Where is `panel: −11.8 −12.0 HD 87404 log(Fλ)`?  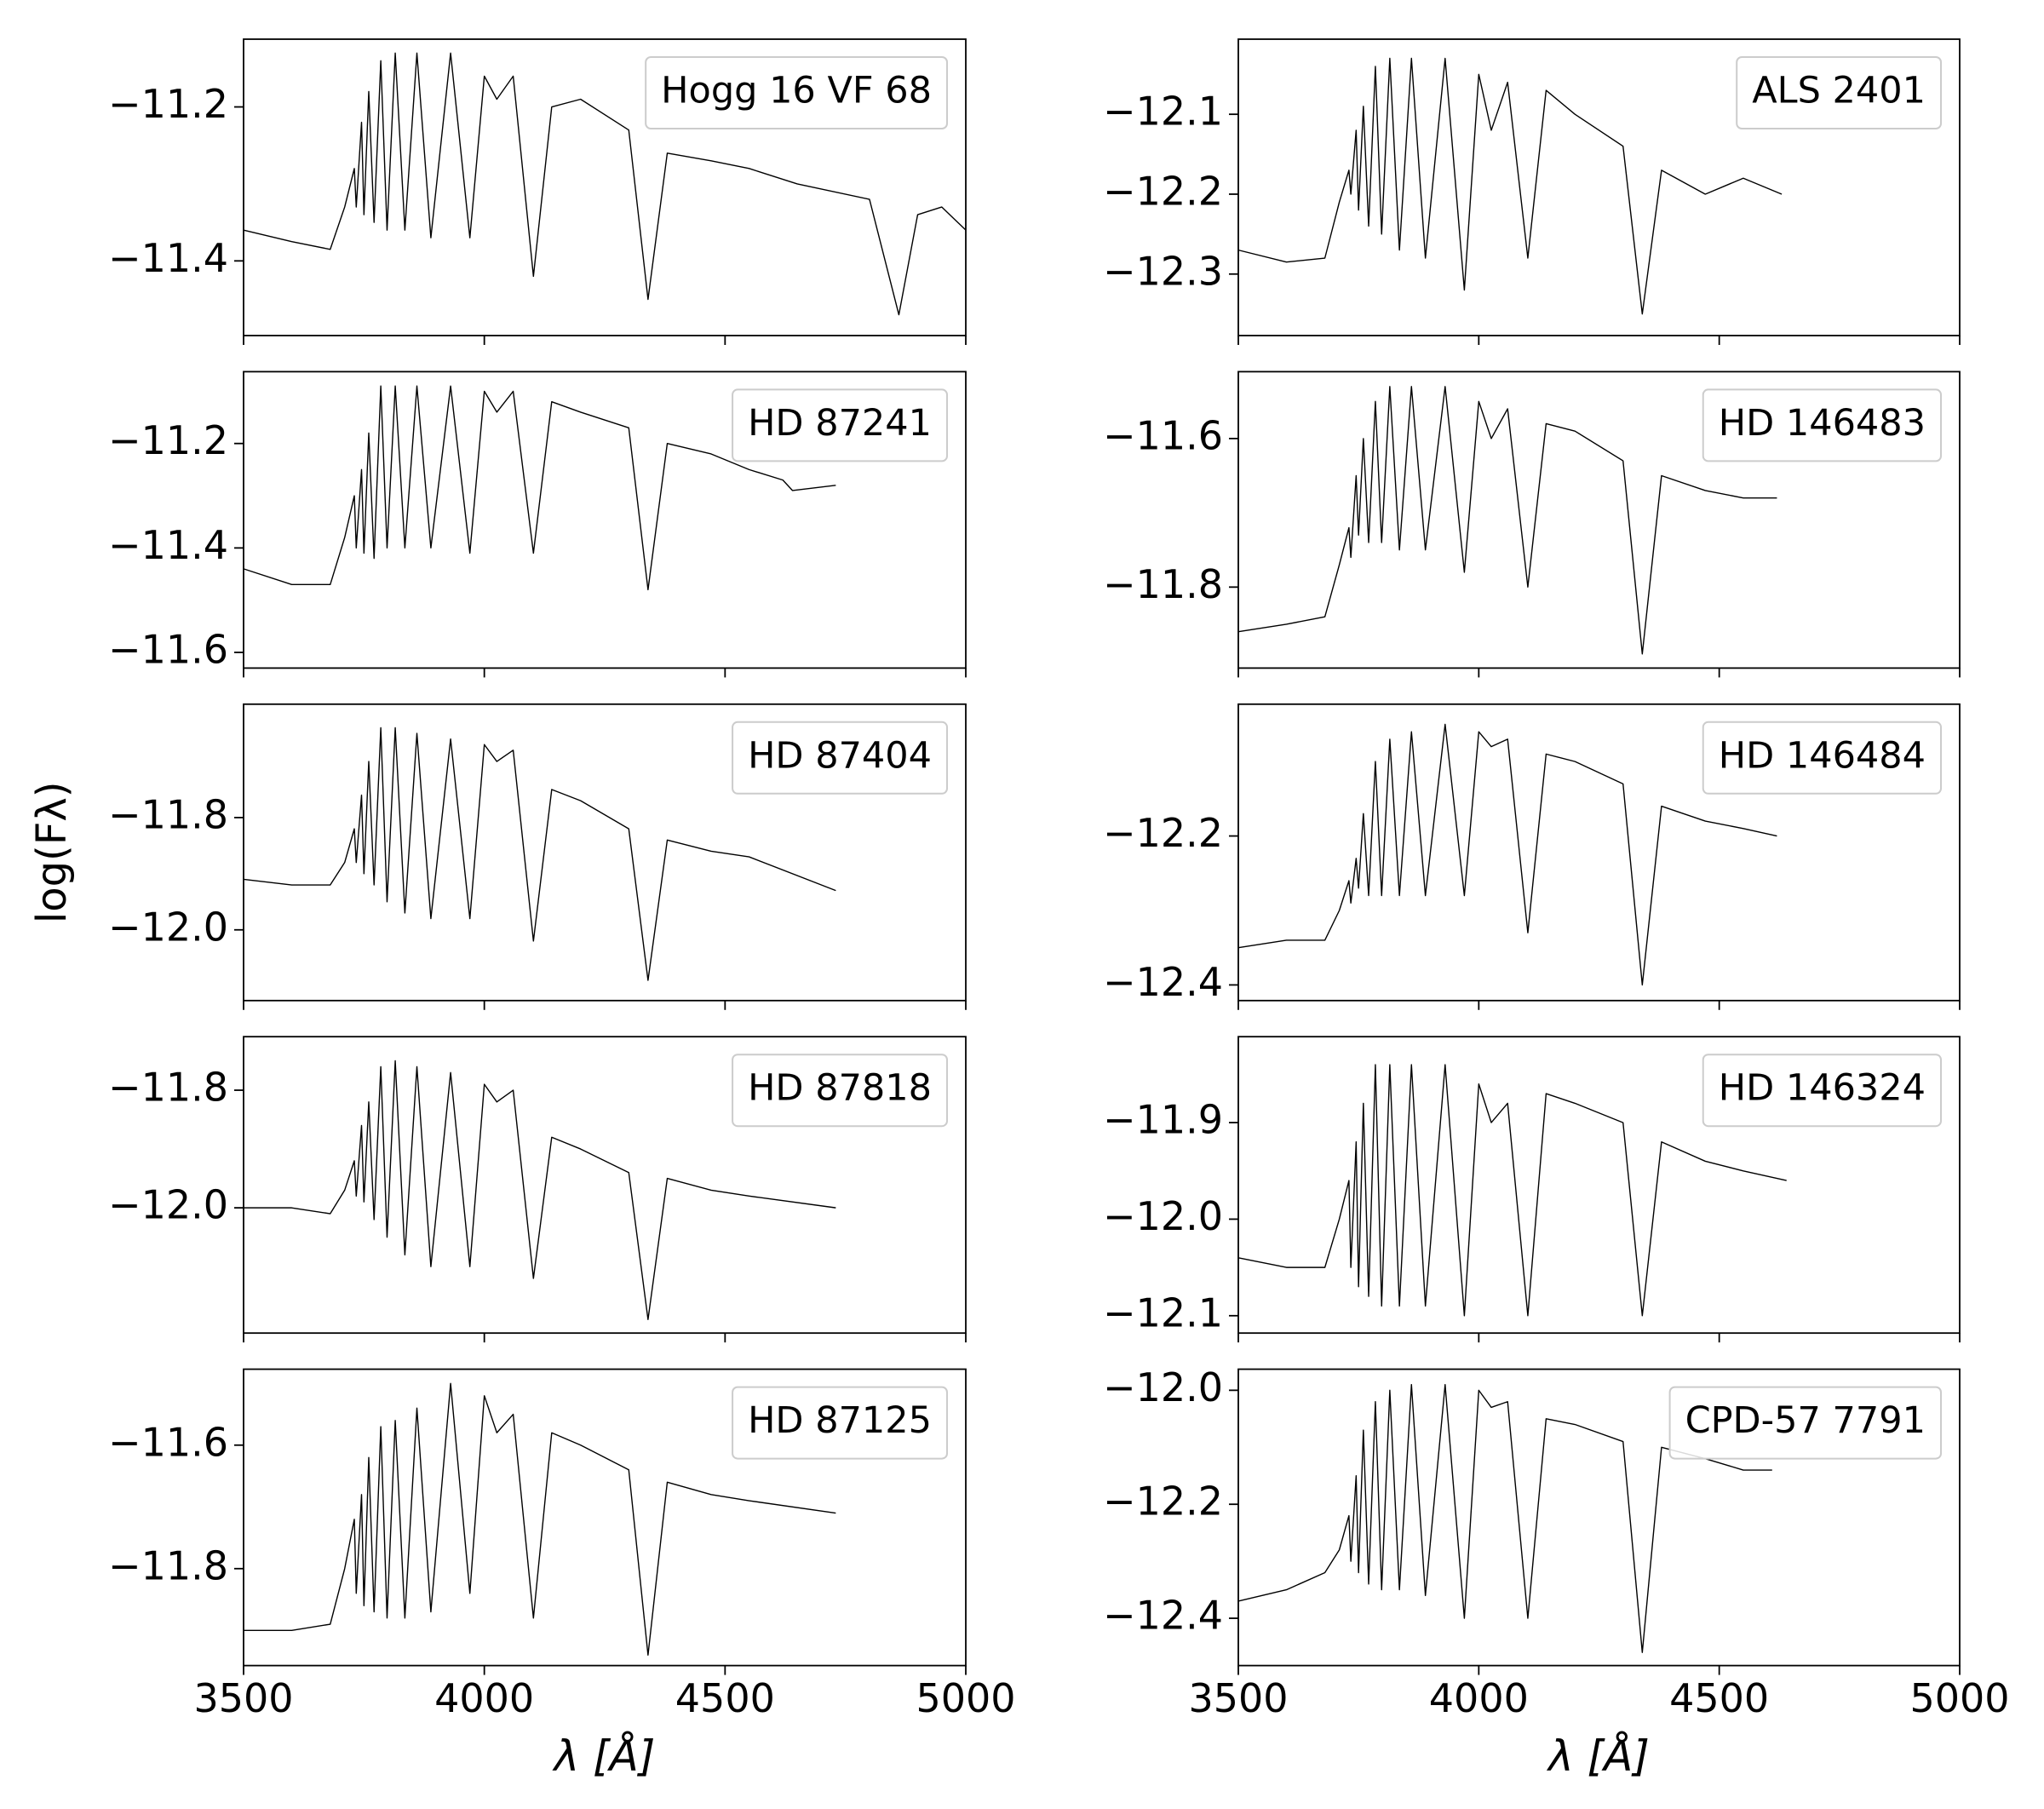 panel: −11.8 −12.0 HD 87404 log(Fλ) is located at coordinates (497, 856).